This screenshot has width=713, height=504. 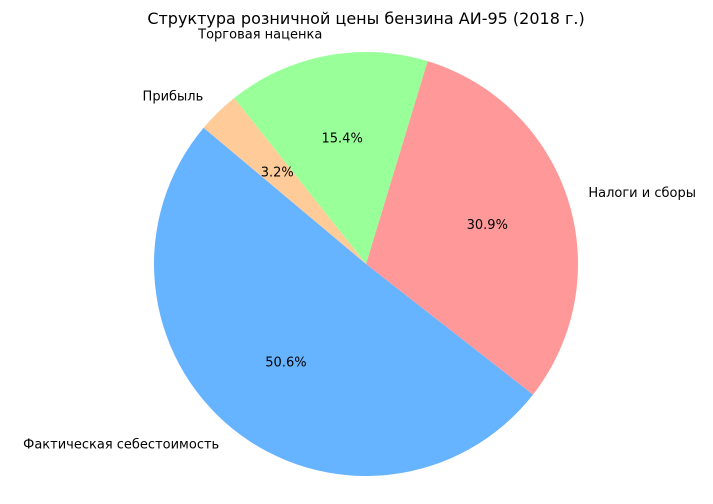 What do you see at coordinates (285, 362) in the screenshot?
I see `pie-pct-label-0: 50.6%` at bounding box center [285, 362].